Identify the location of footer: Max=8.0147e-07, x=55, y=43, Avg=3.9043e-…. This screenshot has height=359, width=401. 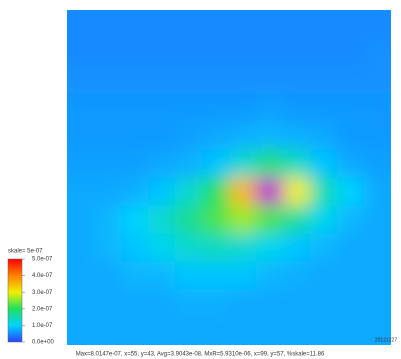
(200, 355).